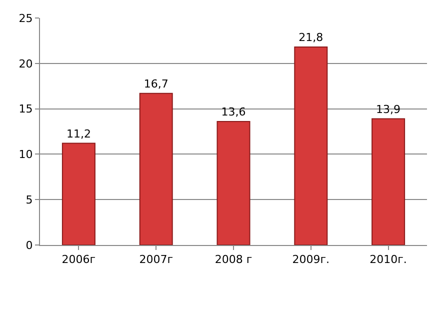 The image size is (442, 325). Describe the element at coordinates (388, 259) in the screenshot. I see `x-tick-label: 2010г.` at that location.